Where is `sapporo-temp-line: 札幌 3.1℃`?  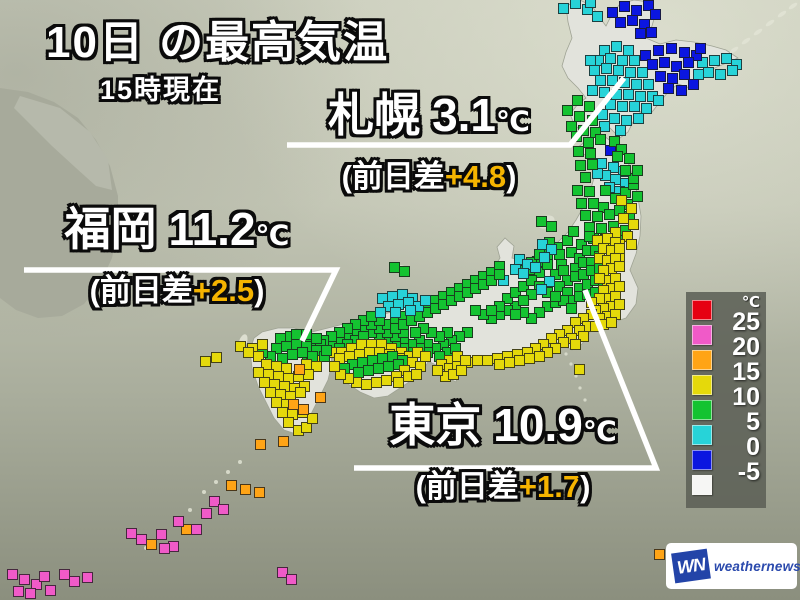
sapporo-temp-line: 札幌 3.1℃ is located at coordinates (429, 115).